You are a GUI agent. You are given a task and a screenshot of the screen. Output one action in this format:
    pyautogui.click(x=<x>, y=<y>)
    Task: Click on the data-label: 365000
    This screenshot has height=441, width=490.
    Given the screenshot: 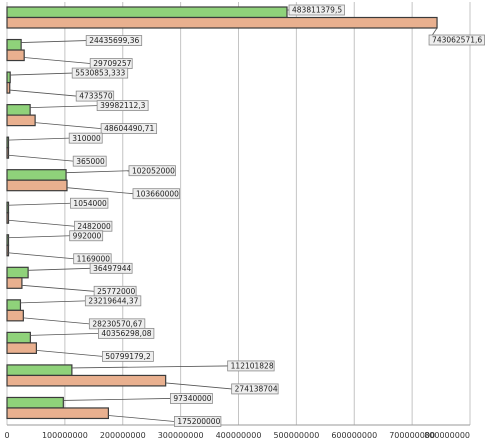 What is the action you would take?
    pyautogui.click(x=90, y=161)
    